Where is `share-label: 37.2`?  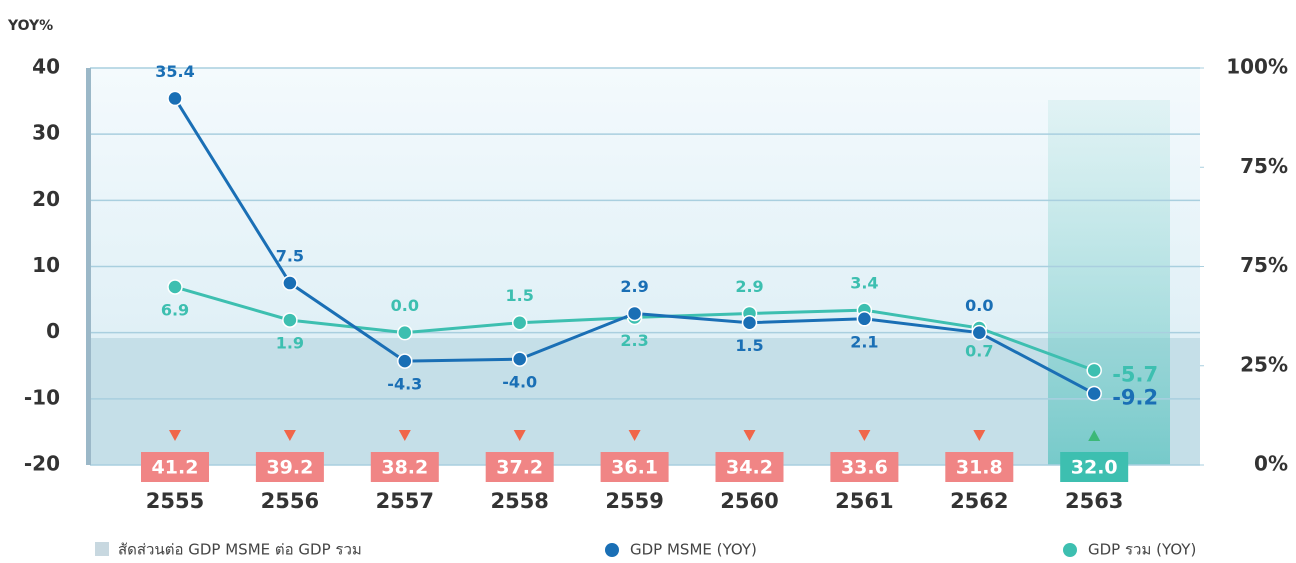 share-label: 37.2 is located at coordinates (519, 468).